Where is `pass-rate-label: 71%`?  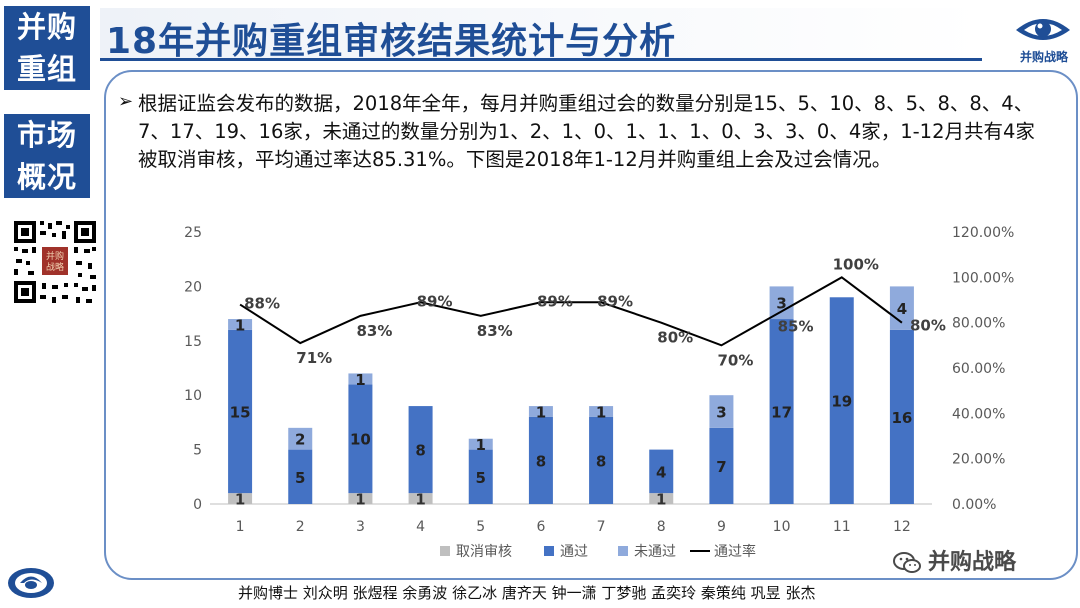
pass-rate-label: 71% is located at coordinates (314, 358).